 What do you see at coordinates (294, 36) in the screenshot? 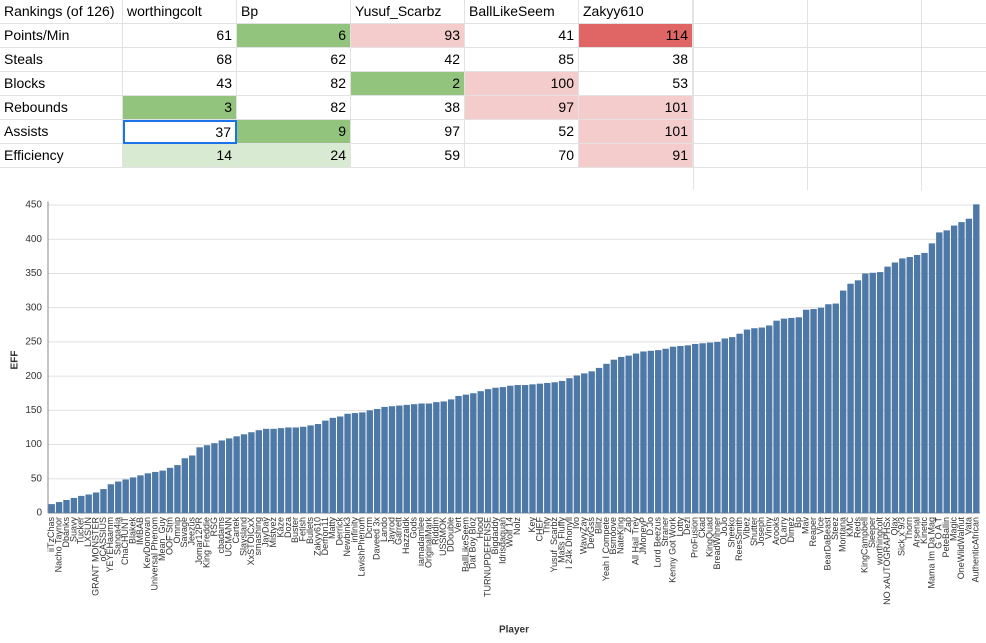
I see `cell: 6` at bounding box center [294, 36].